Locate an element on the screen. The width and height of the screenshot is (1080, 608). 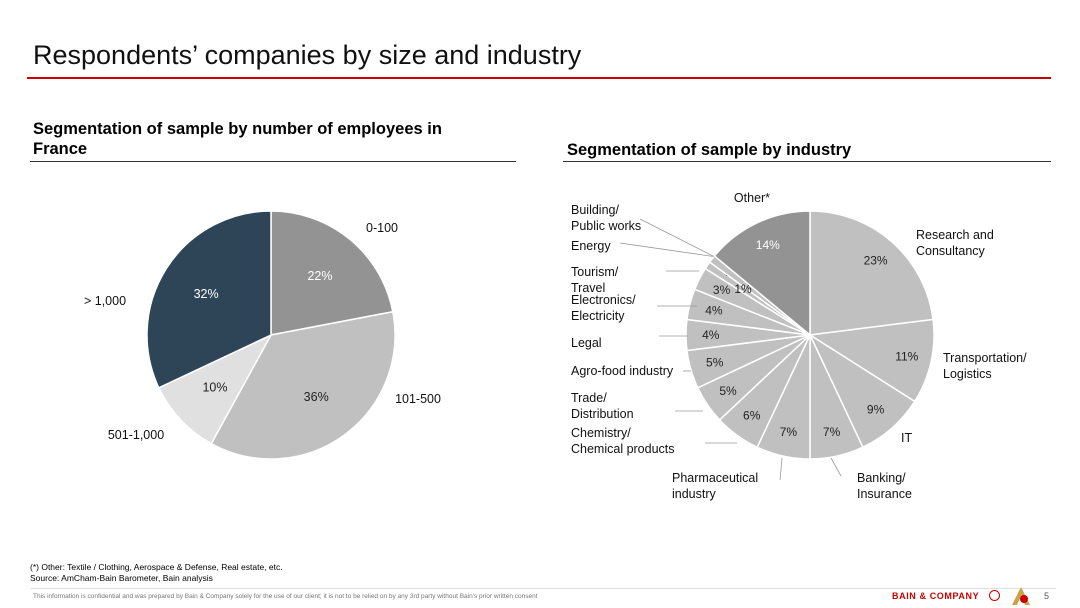
category-label-other: Other* is located at coordinates (752, 198).